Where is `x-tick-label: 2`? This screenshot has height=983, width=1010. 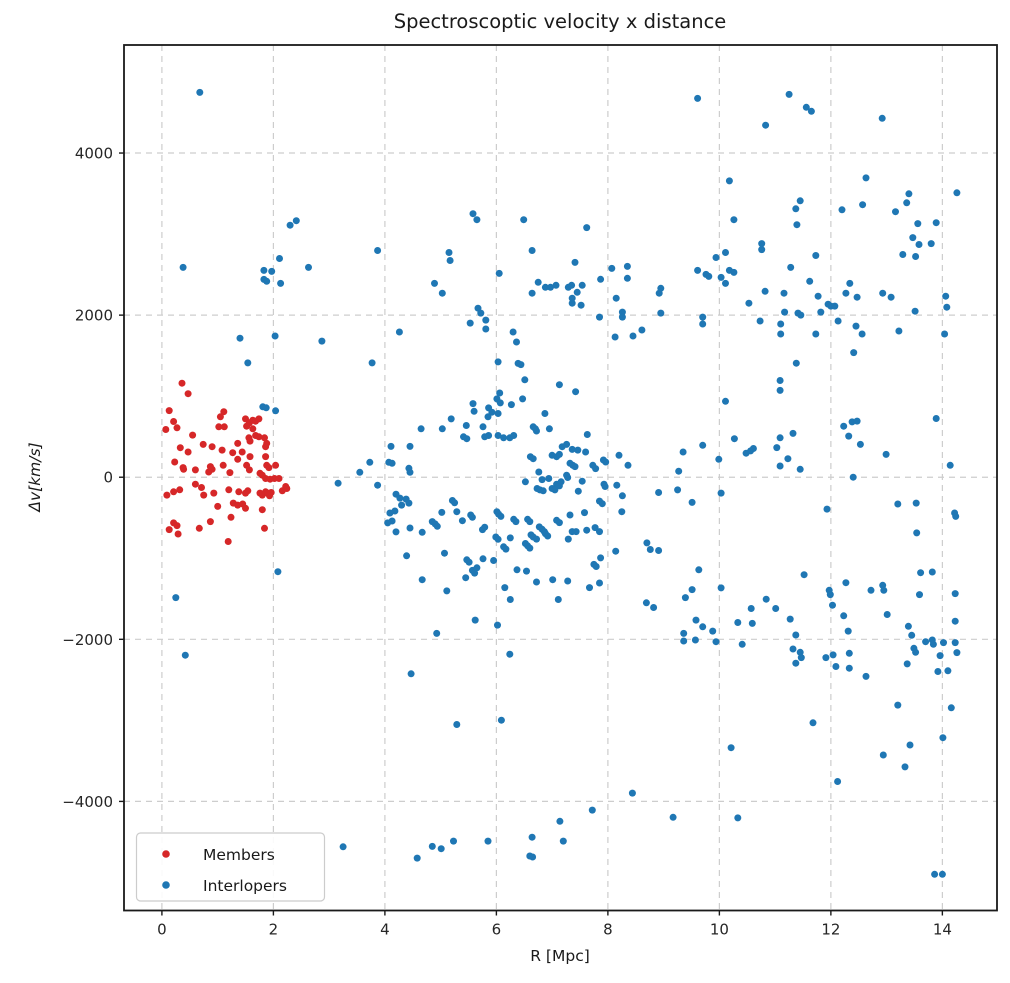 x-tick-label: 2 is located at coordinates (274, 930).